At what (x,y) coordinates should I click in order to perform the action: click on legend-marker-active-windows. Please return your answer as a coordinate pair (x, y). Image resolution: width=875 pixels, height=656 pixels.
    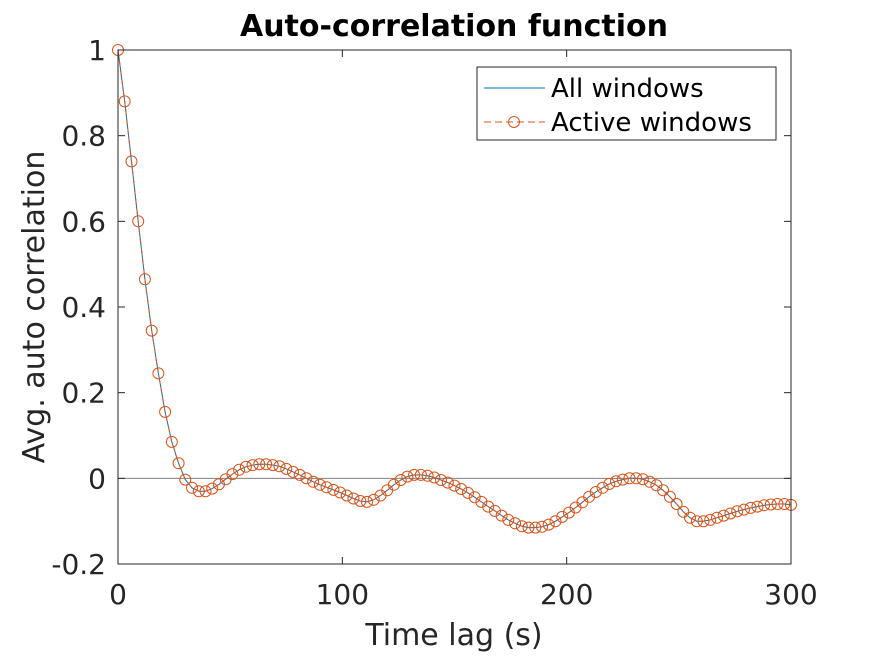
    Looking at the image, I should click on (514, 122).